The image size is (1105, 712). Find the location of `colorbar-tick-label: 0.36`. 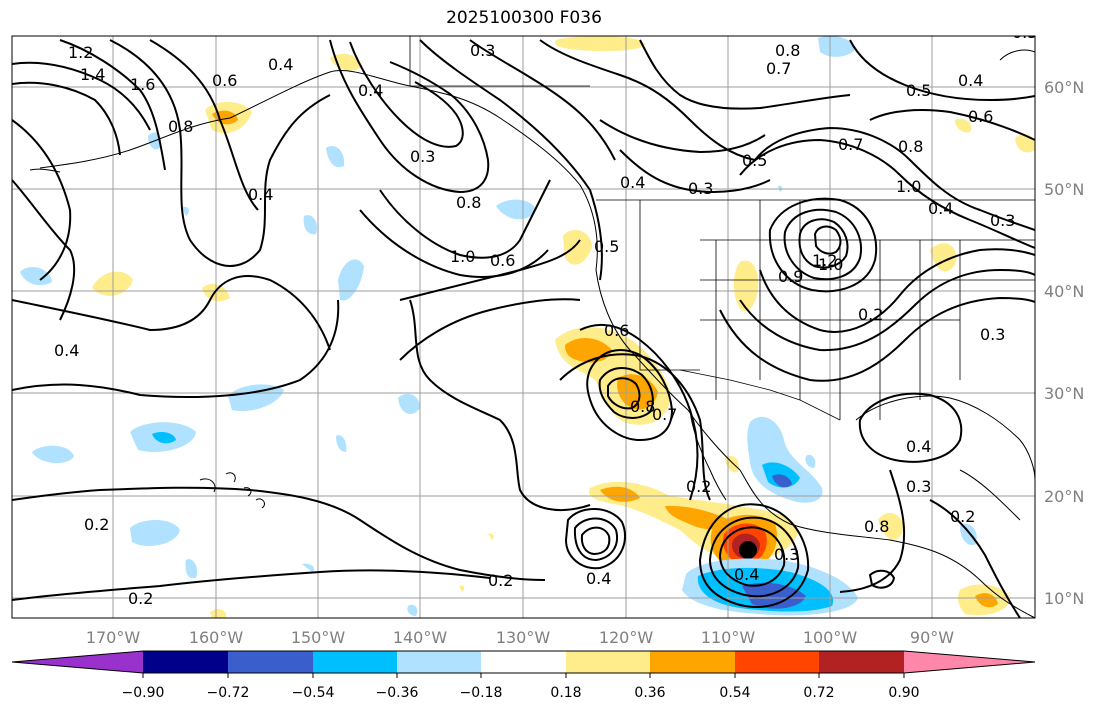

colorbar-tick-label: 0.36 is located at coordinates (649, 693).